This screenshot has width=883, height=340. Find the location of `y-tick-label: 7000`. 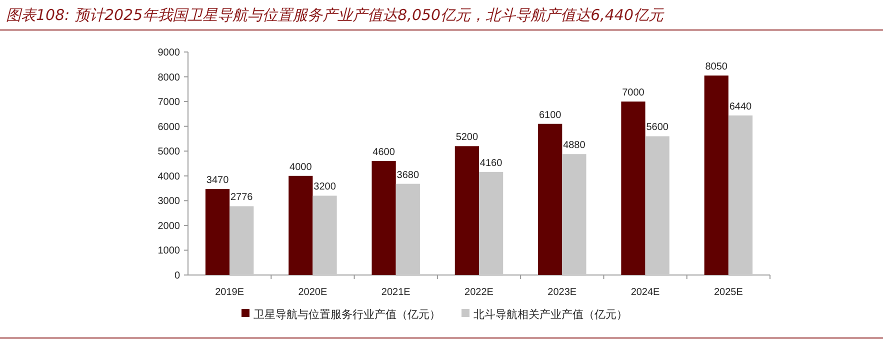

y-tick-label: 7000 is located at coordinates (169, 102).